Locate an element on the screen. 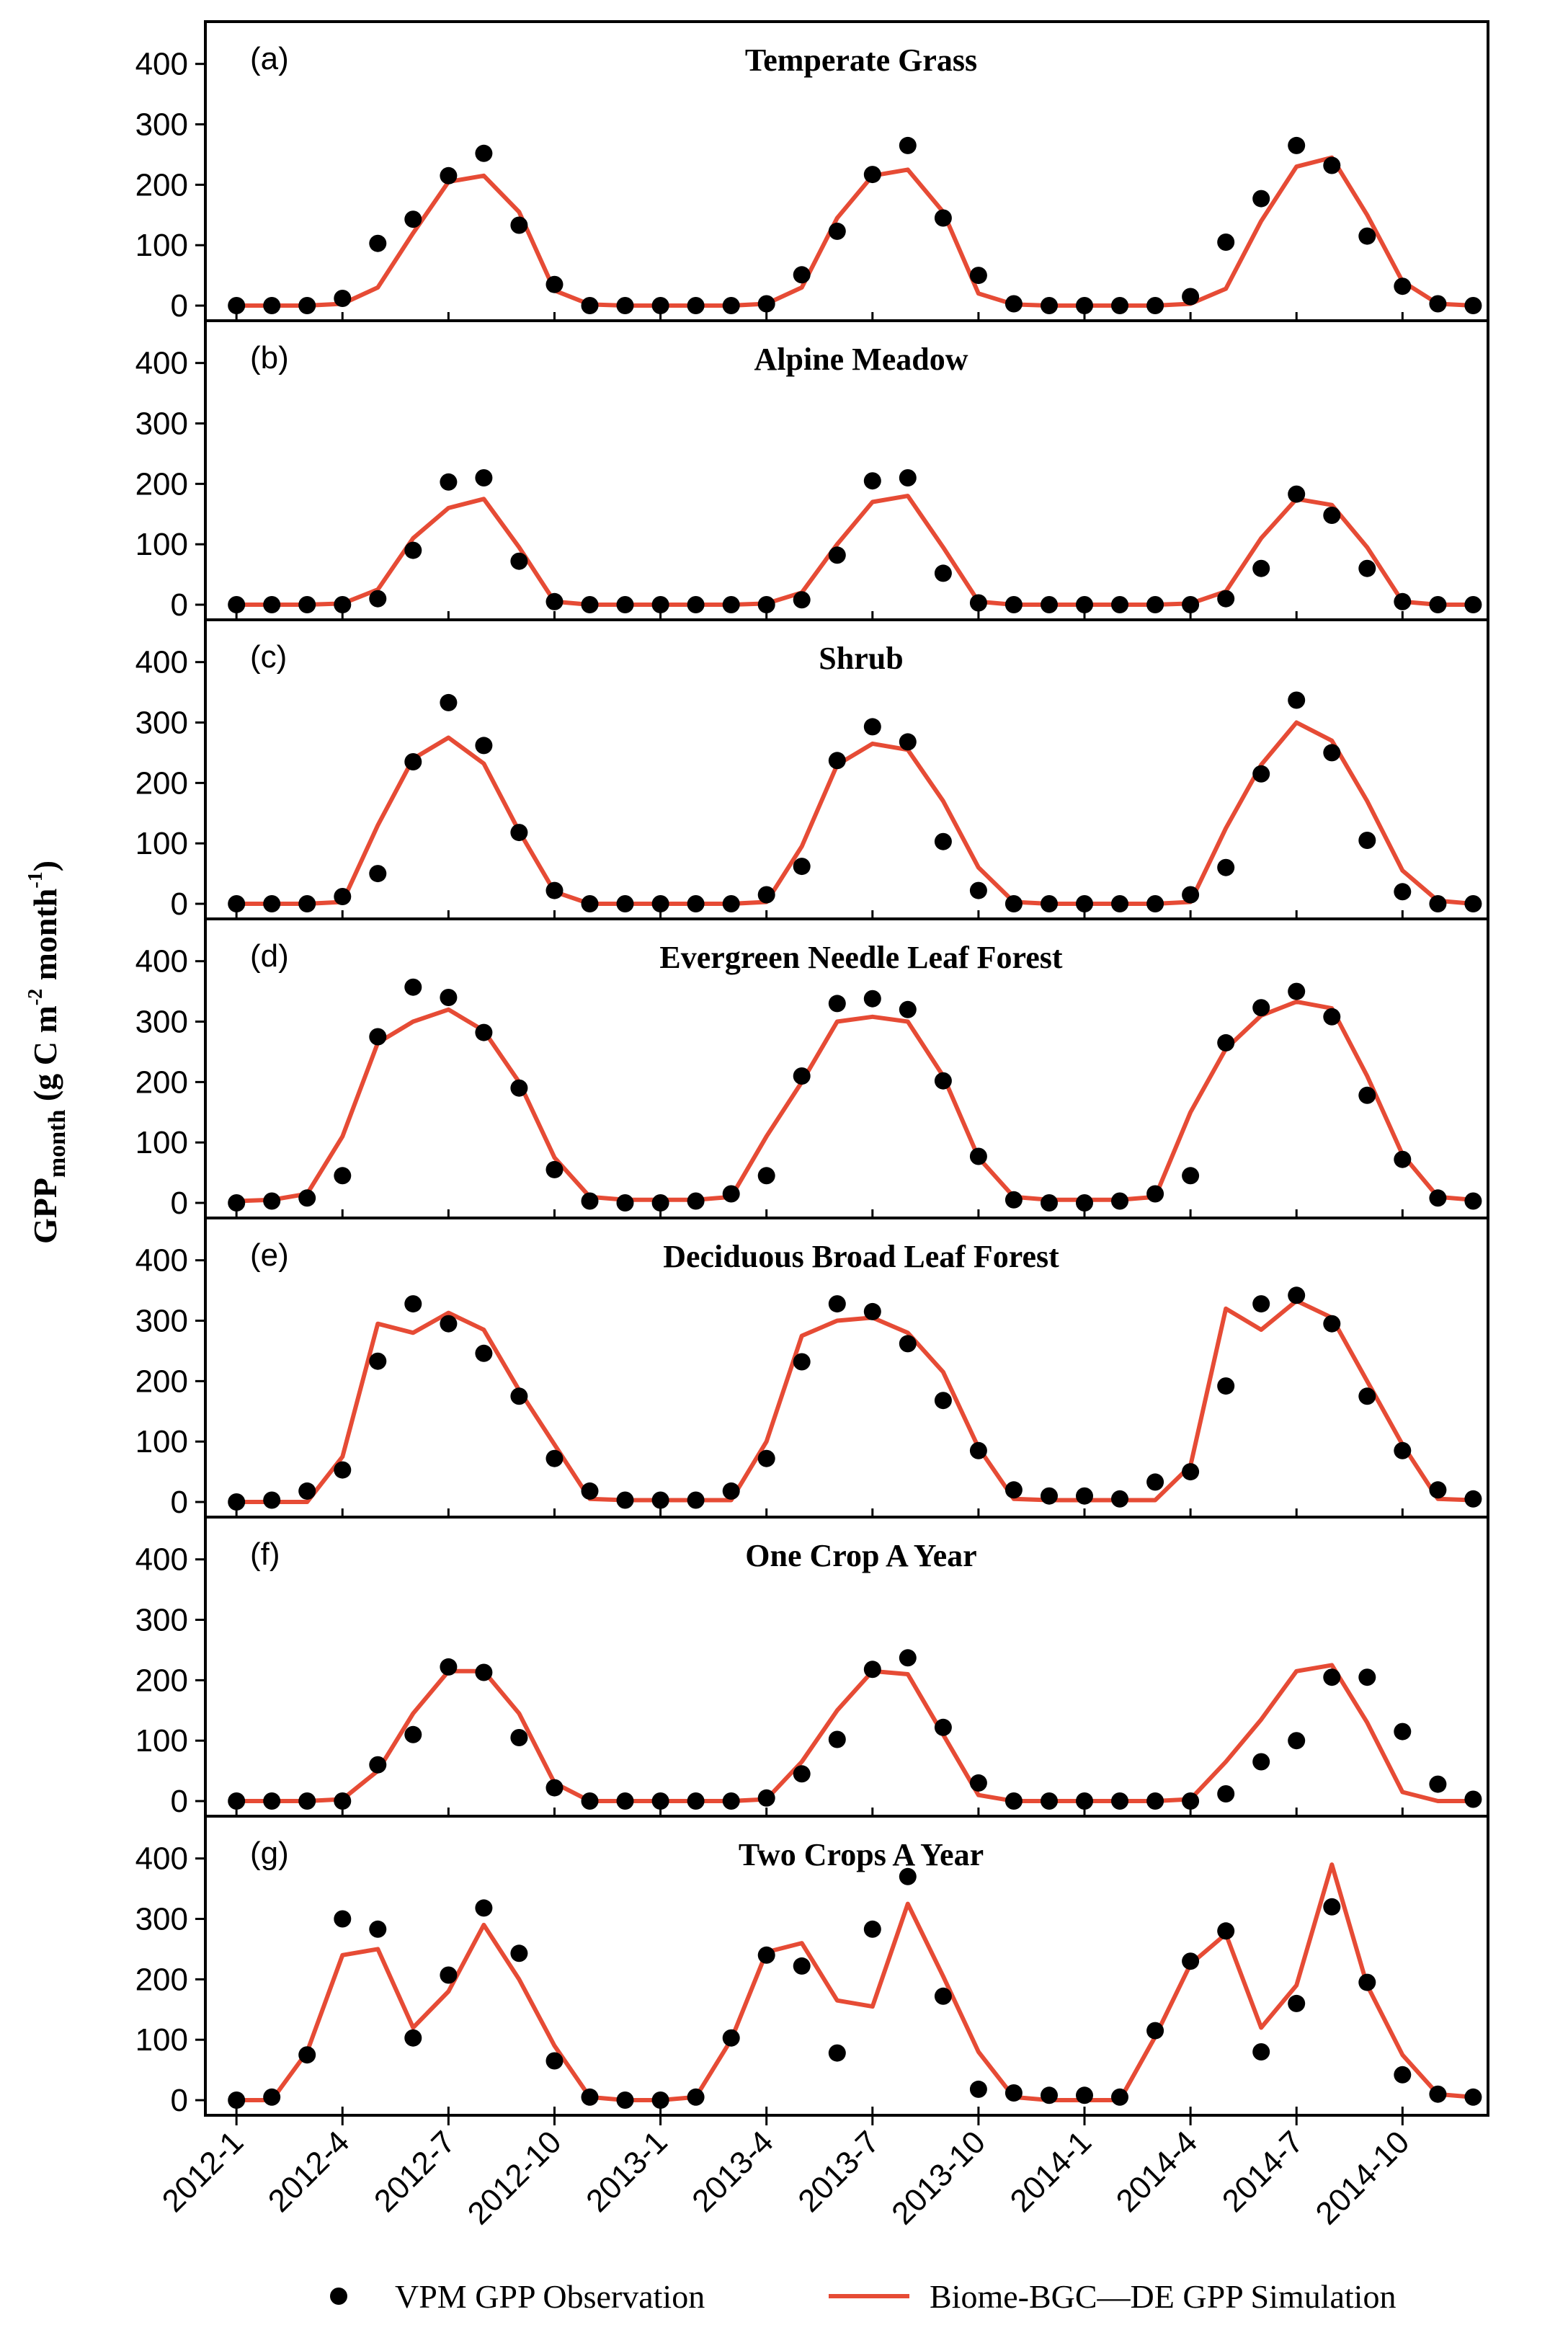  panel-g: 0 100 200 300 400 (g) Two Crops A Year is located at coordinates (812, 1966).